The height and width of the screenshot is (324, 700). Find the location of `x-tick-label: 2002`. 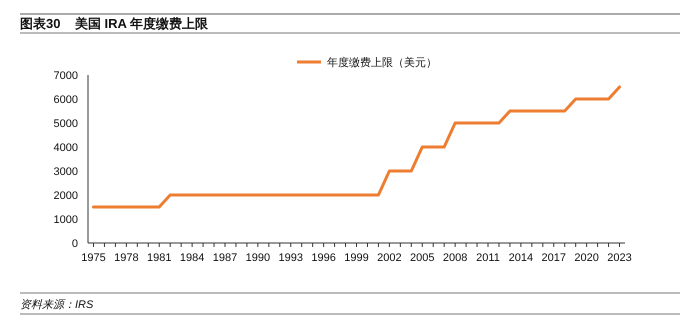

x-tick-label: 2002 is located at coordinates (389, 258).